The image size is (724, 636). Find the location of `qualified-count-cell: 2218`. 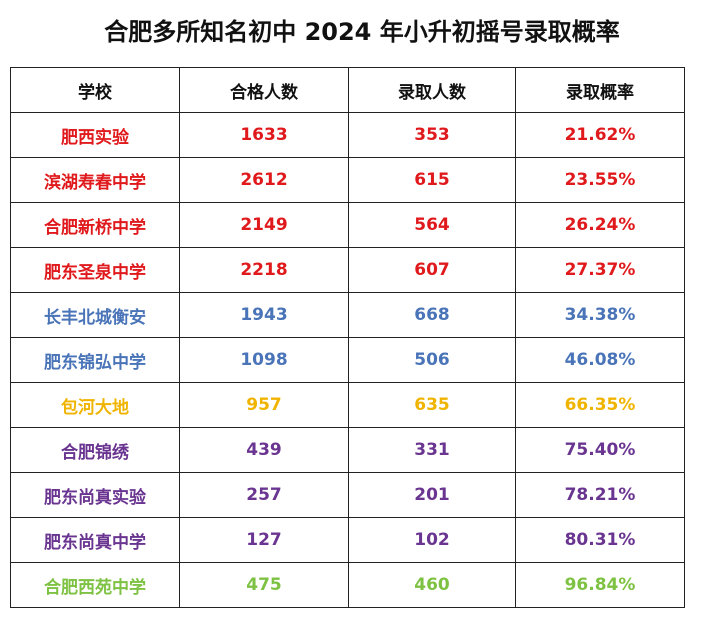

qualified-count-cell: 2218 is located at coordinates (264, 270).